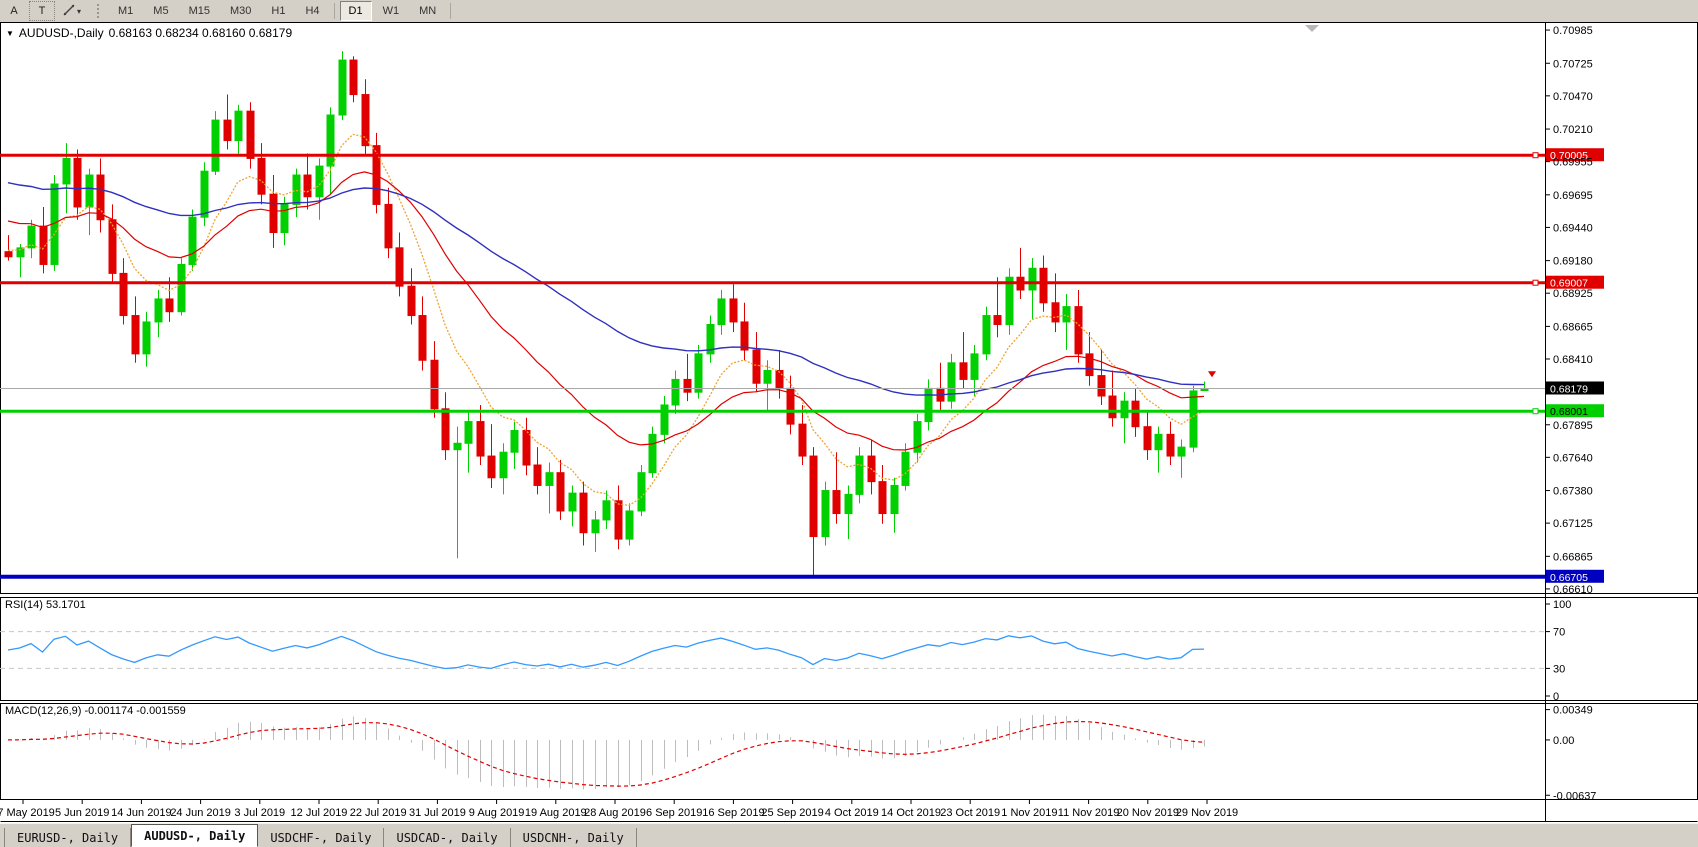 The height and width of the screenshot is (847, 1698). What do you see at coordinates (391, 11) in the screenshot?
I see `timeframe-button-w1: W1` at bounding box center [391, 11].